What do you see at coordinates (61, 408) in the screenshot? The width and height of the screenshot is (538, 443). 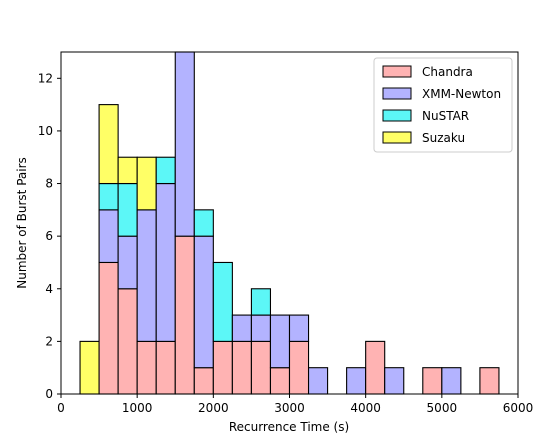 I see `x-tick-label-0: 0` at bounding box center [61, 408].